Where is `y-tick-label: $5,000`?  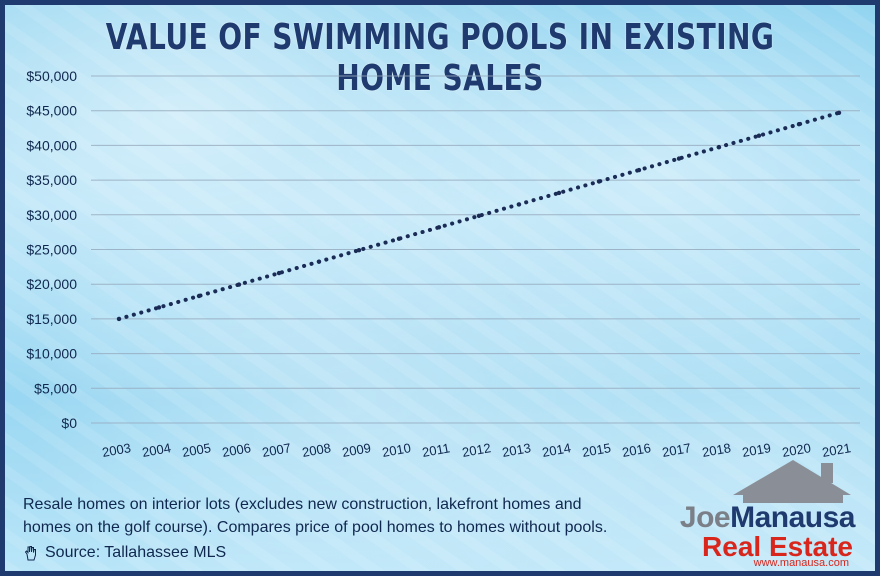 y-tick-label: $5,000 is located at coordinates (55, 388).